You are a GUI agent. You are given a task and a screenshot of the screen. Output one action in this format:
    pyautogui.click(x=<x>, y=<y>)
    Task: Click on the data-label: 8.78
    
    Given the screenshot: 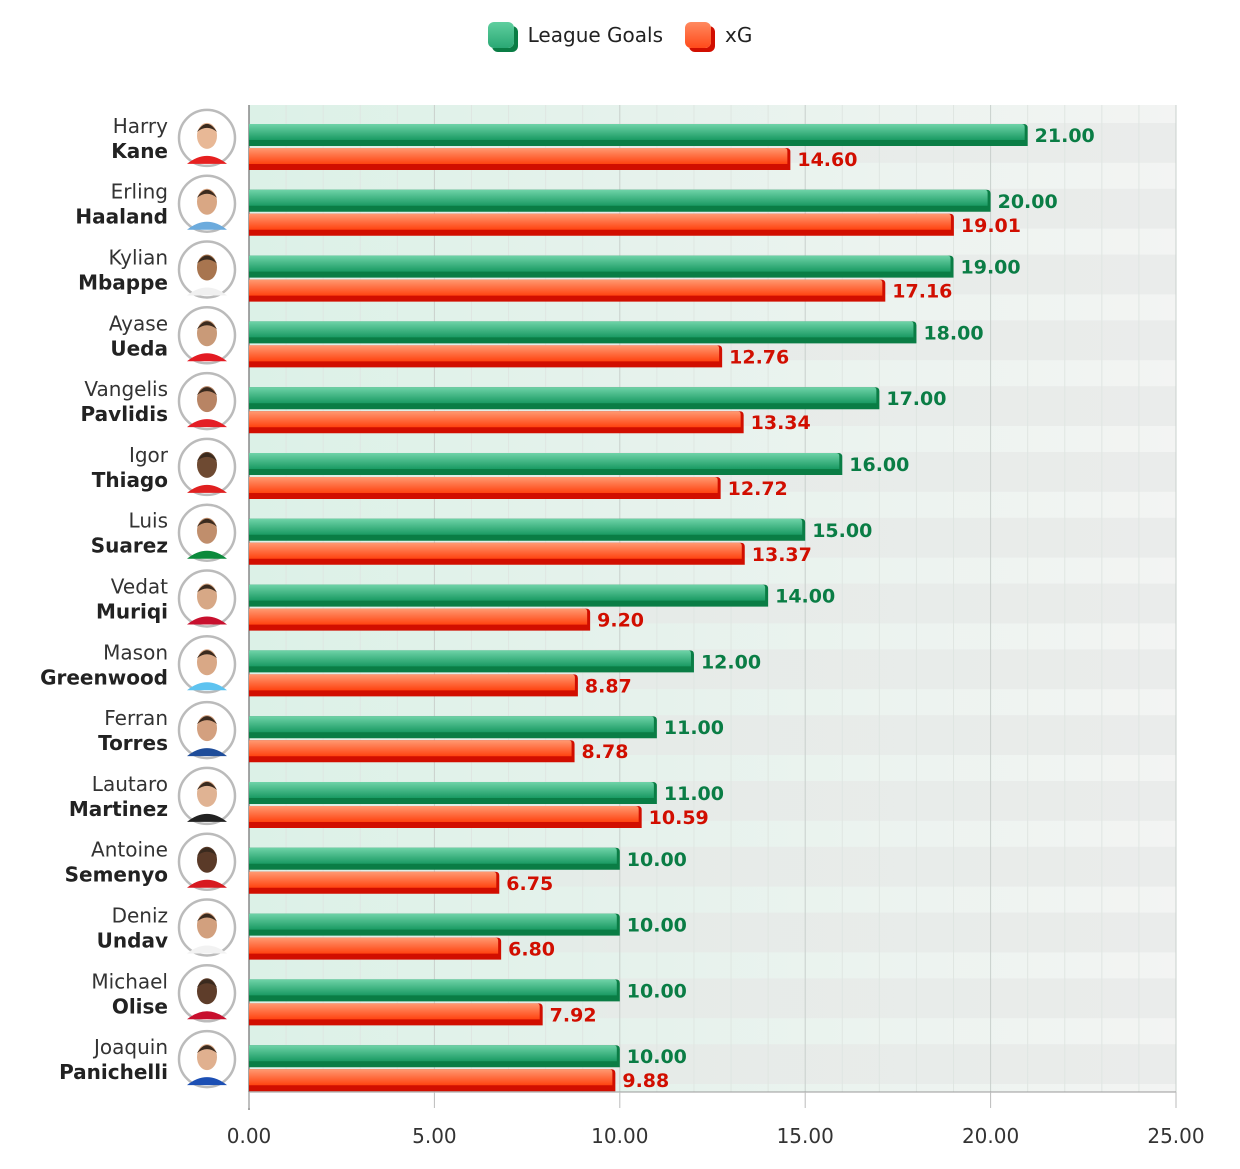 What is the action you would take?
    pyautogui.click(x=605, y=752)
    